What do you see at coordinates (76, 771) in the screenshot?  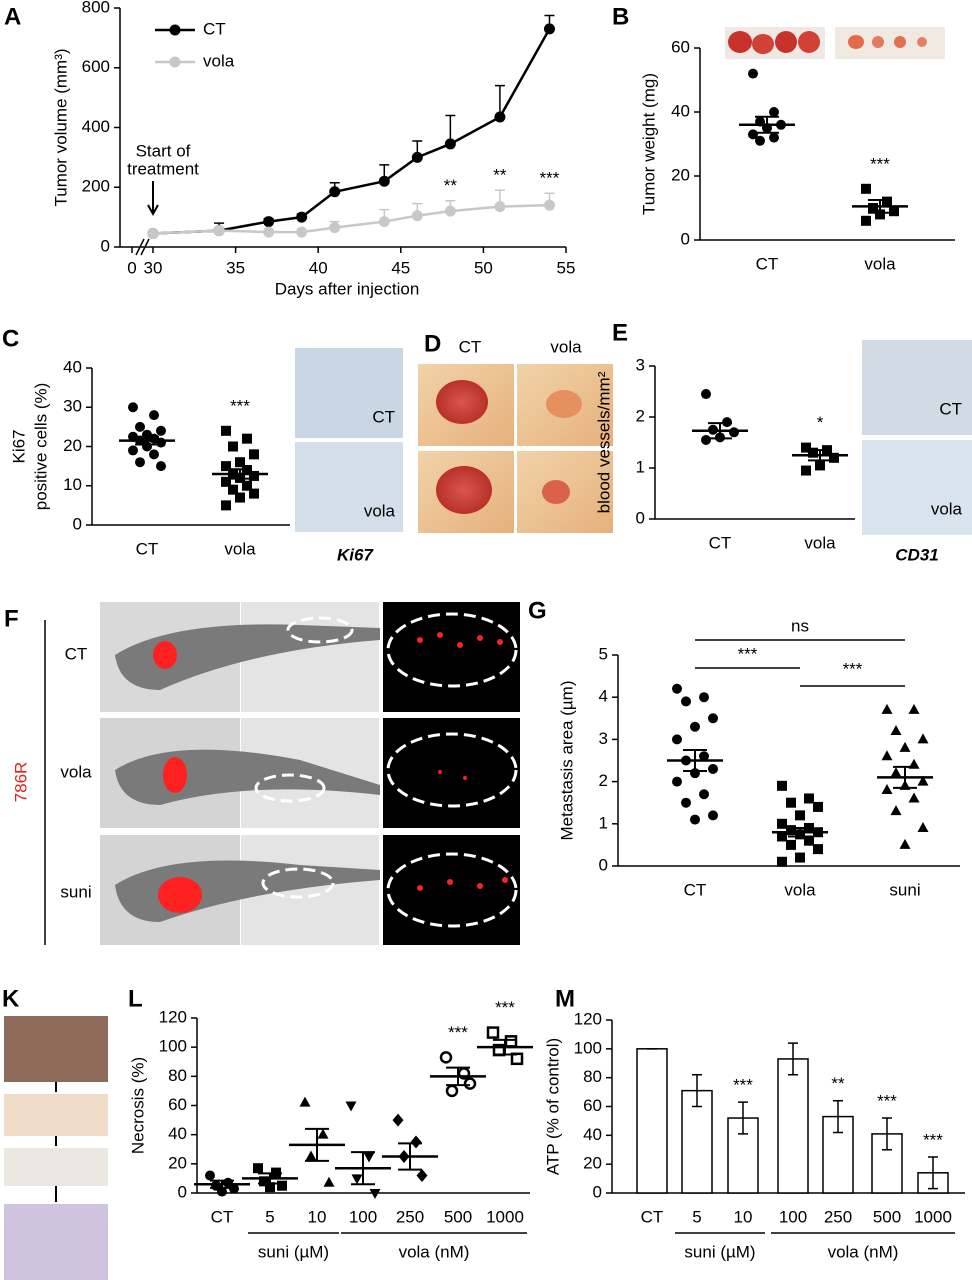 I see `row-label: vola` at bounding box center [76, 771].